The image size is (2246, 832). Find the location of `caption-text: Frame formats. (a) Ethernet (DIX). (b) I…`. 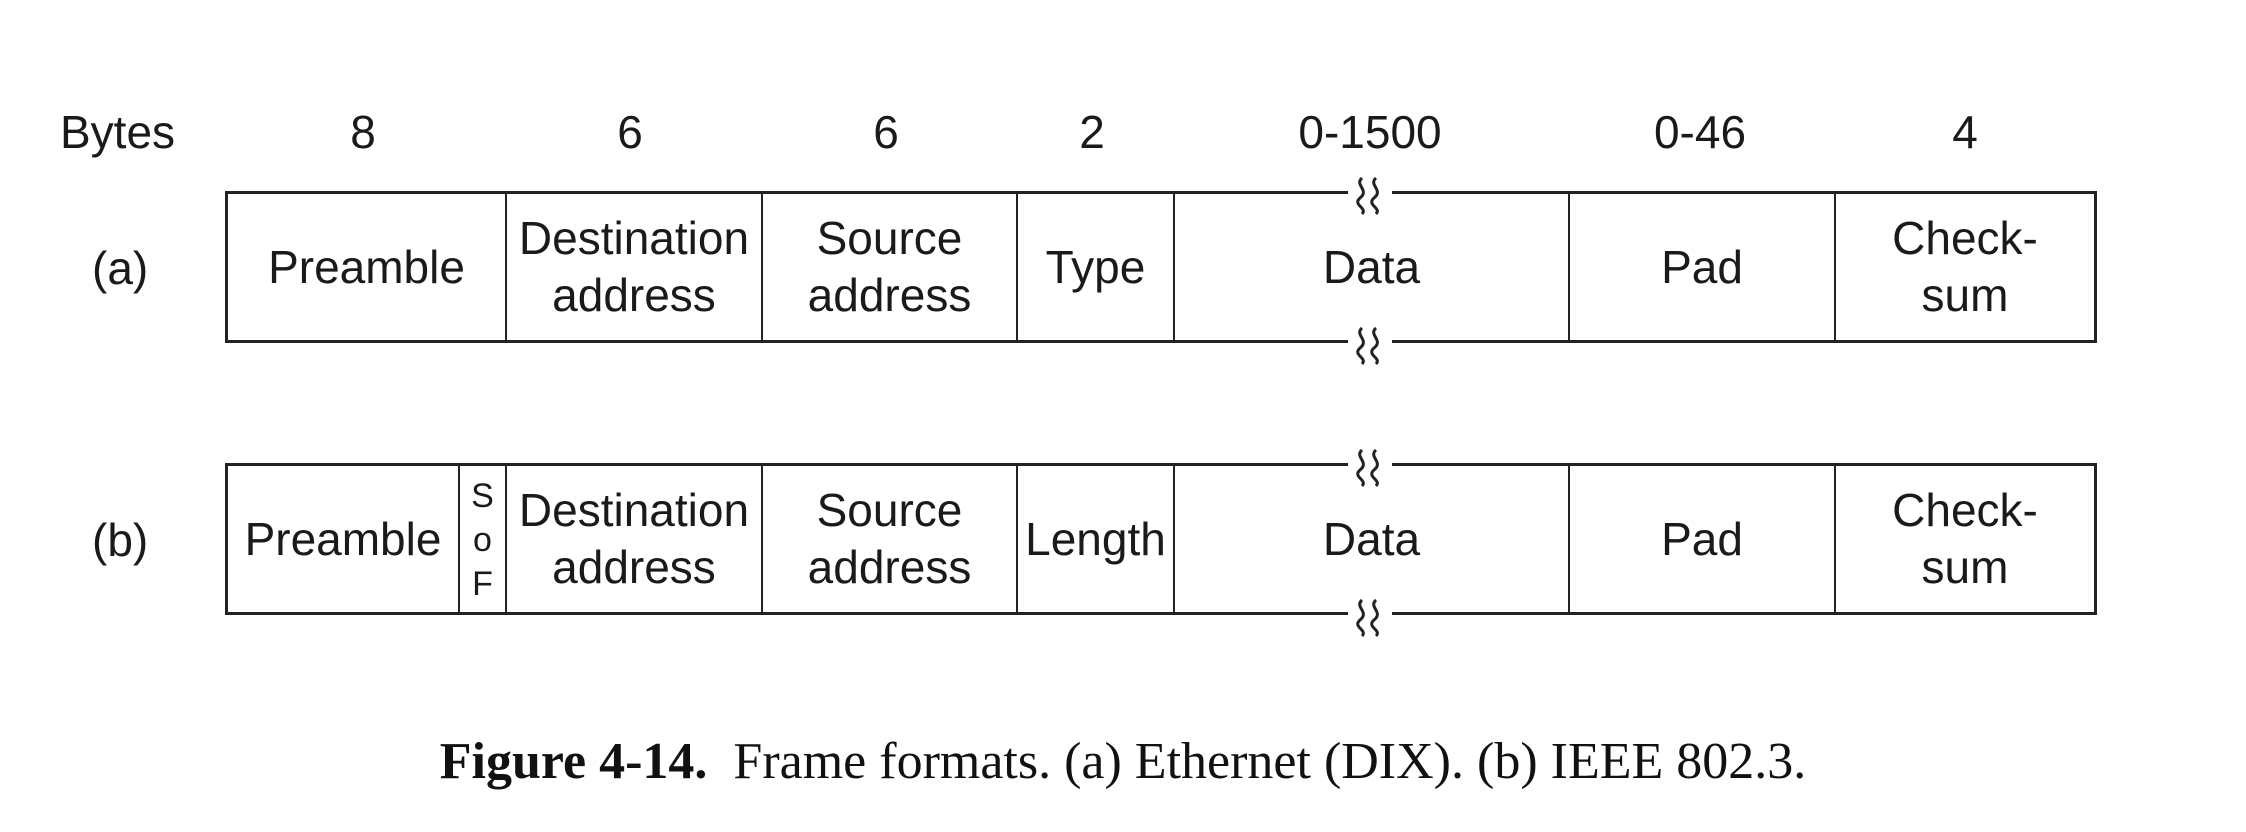

caption-text: Frame formats. (a) Ethernet (DIX). (b) I… is located at coordinates (1270, 761).